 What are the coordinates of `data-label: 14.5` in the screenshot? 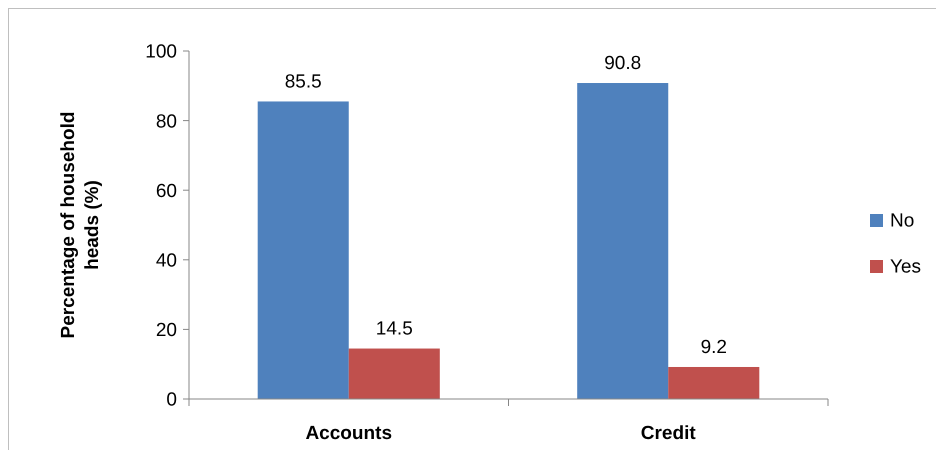 It's located at (394, 329).